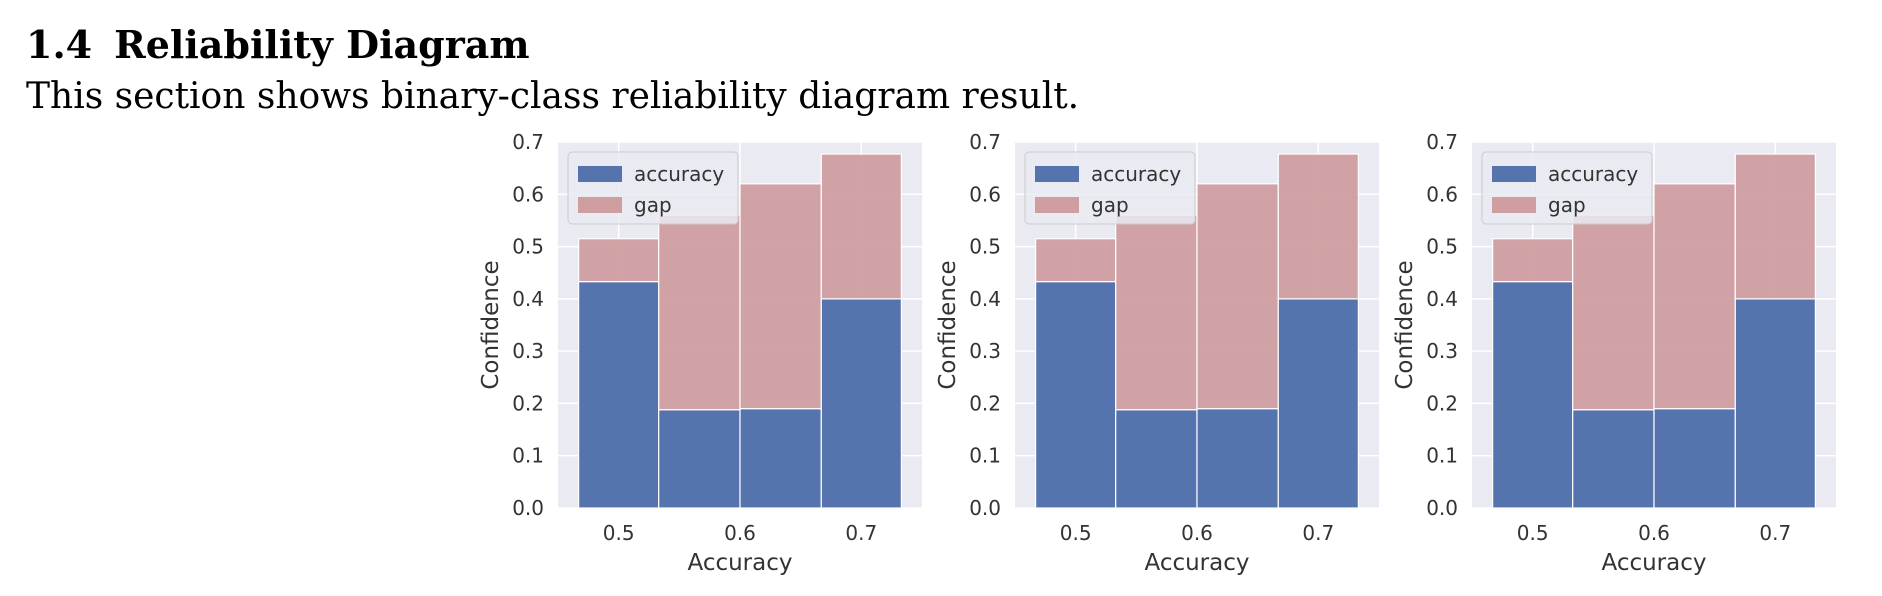 Image resolution: width=1882 pixels, height=596 pixels. I want to click on section-heading: 1.4 Reliability Diagram, so click(278, 44).